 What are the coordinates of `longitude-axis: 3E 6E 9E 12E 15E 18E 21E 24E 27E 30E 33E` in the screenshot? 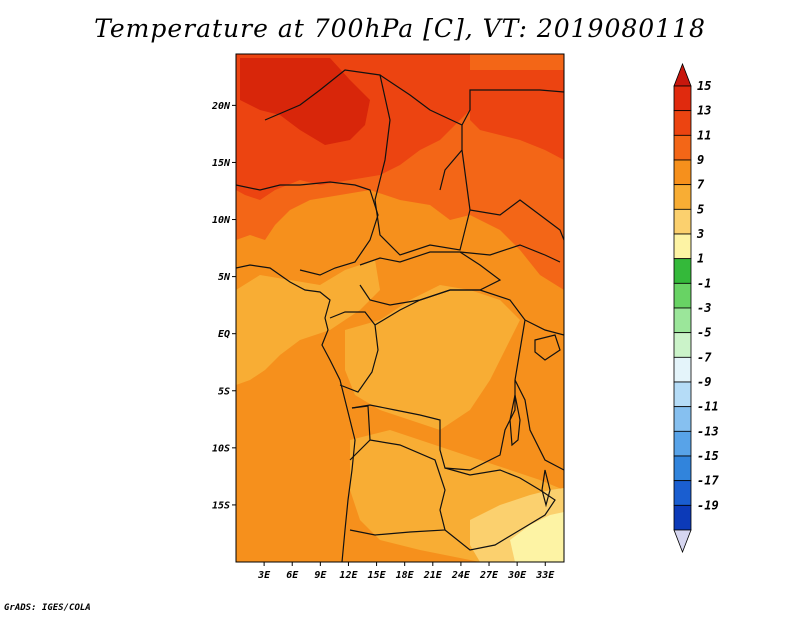 It's located at (406, 571).